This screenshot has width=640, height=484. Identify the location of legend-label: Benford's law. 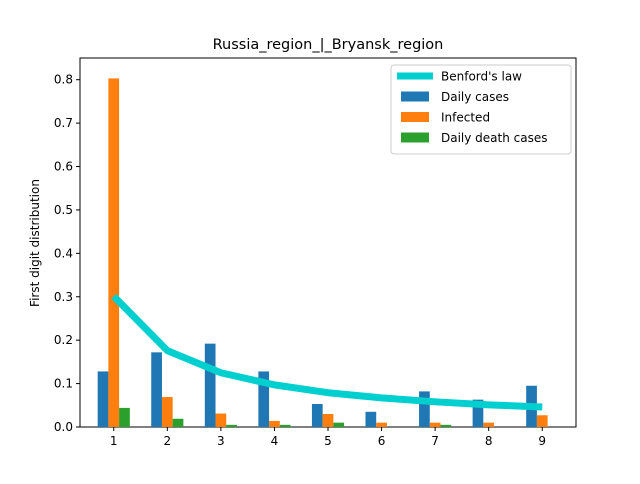
(481, 77).